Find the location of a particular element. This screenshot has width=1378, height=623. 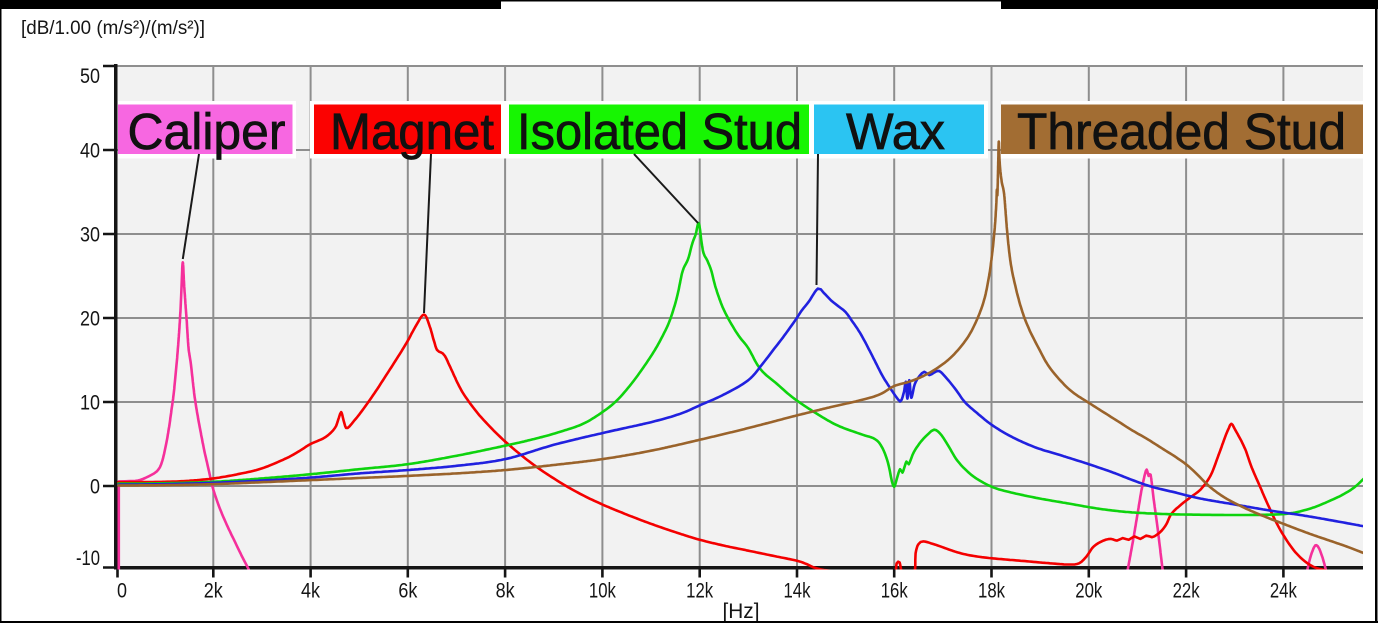

svg-text: 24k is located at coordinates (1283, 591).